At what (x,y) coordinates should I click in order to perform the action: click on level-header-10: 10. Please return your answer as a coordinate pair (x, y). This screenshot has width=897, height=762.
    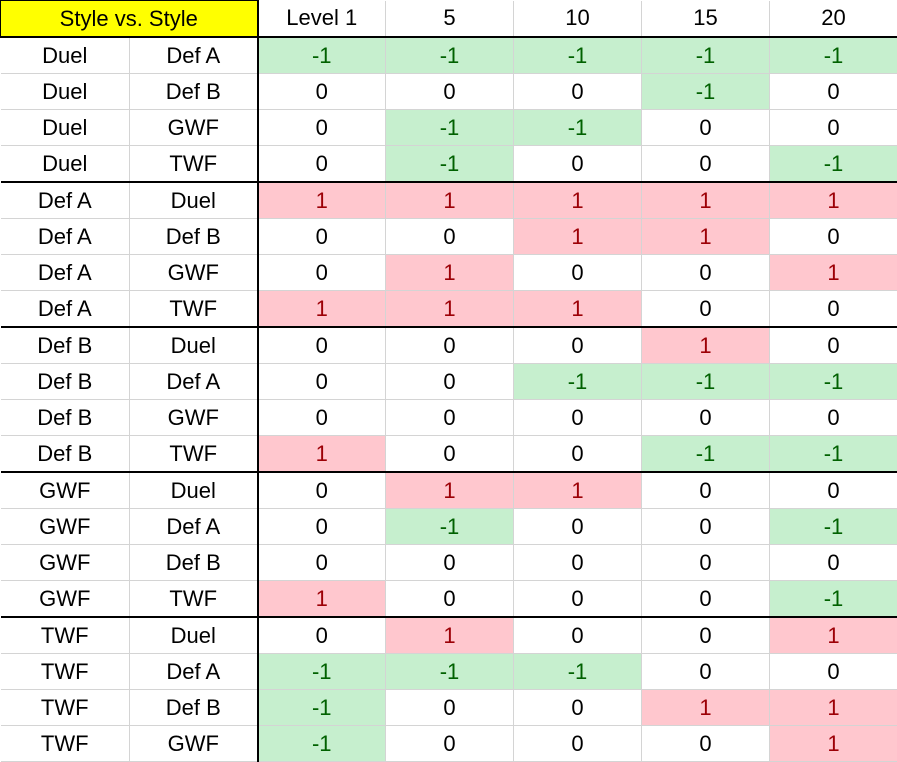
    Looking at the image, I should click on (578, 19).